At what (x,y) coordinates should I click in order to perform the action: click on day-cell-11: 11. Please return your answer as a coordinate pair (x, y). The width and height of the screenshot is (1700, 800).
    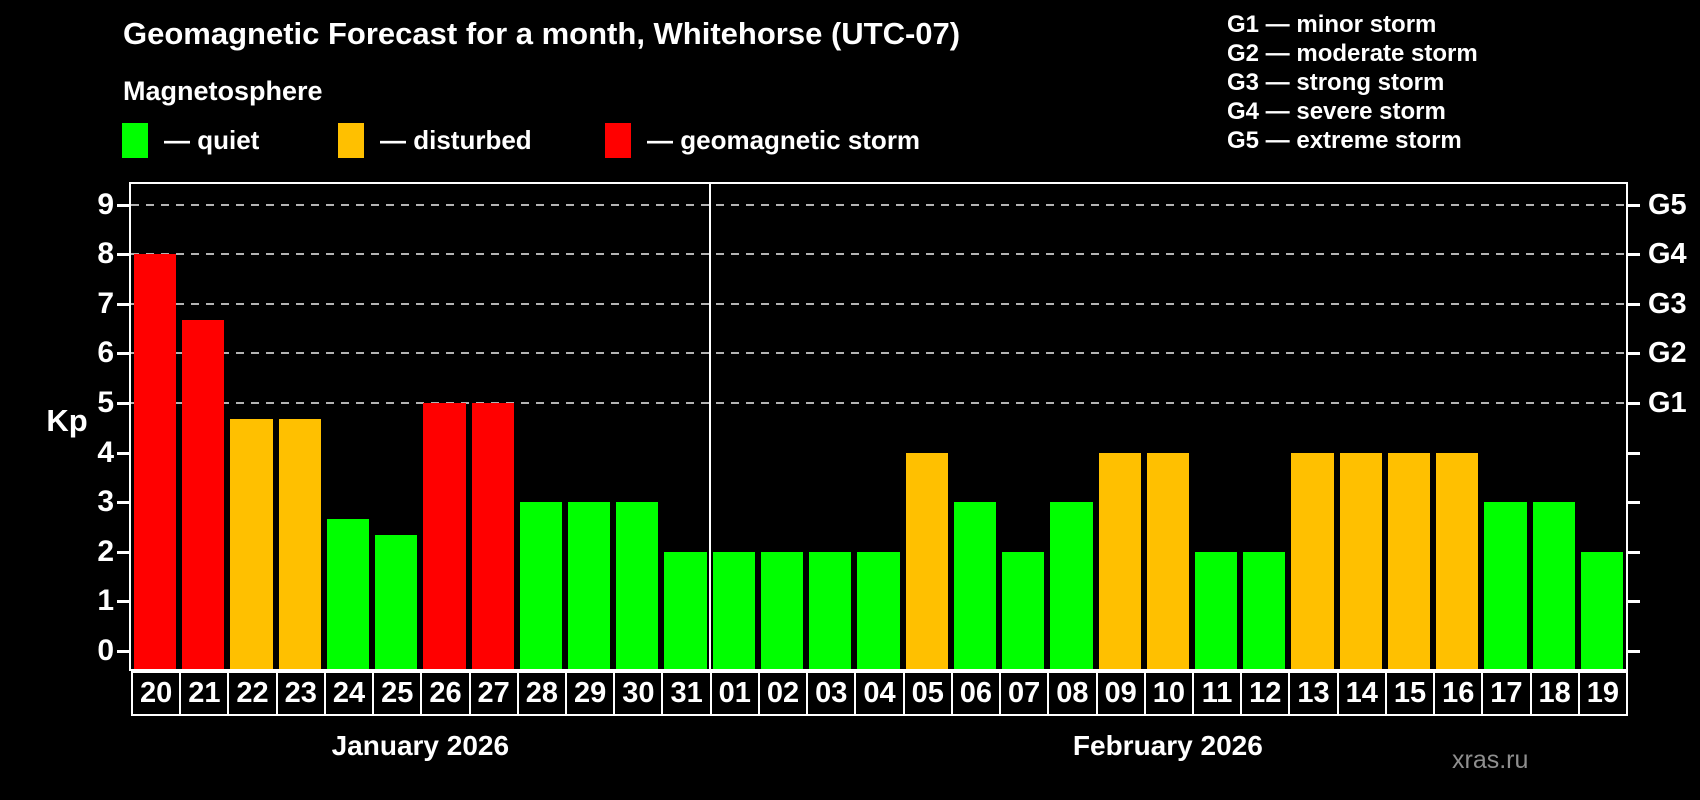
    Looking at the image, I should click on (1217, 693).